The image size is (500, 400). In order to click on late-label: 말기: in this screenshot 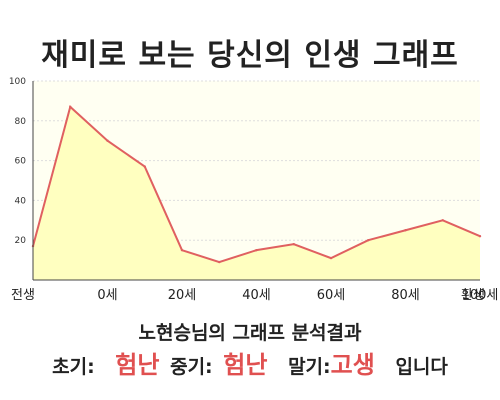, I will do `click(309, 367)`.